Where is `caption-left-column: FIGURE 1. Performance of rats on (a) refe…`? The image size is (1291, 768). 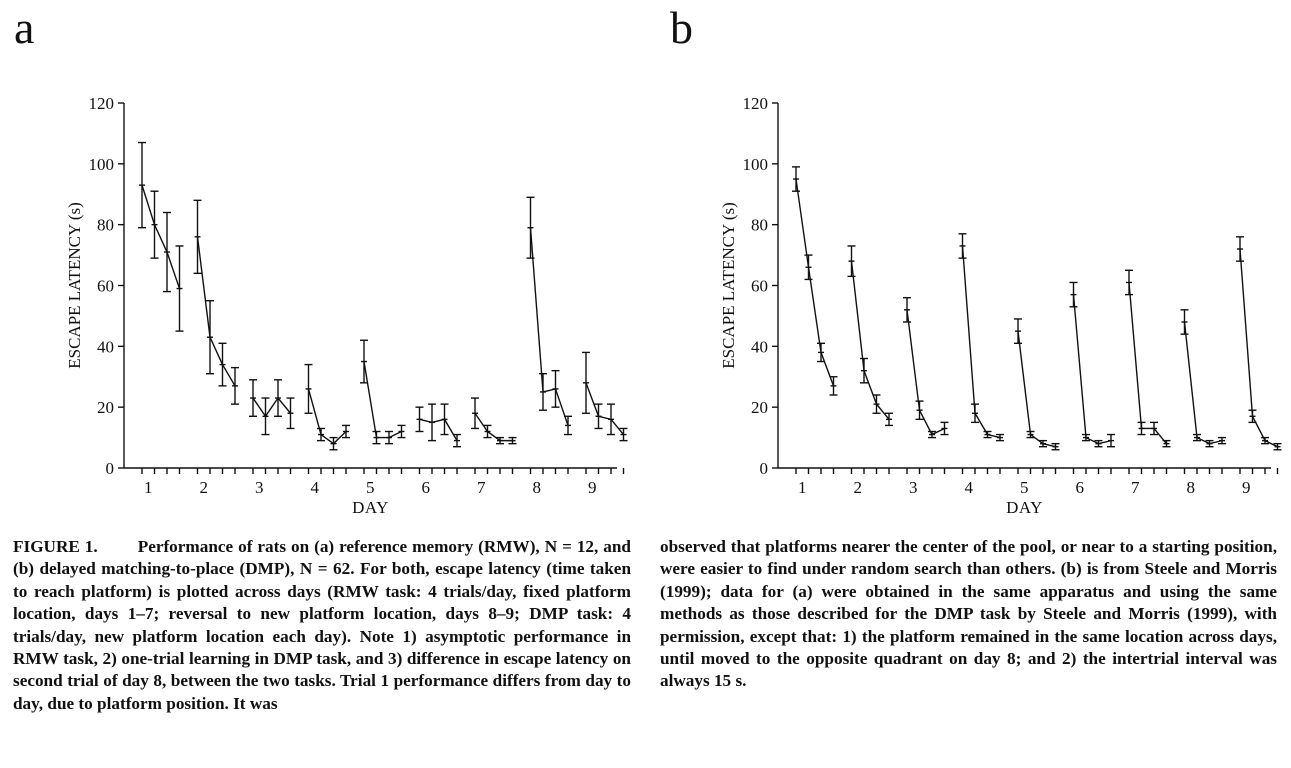
caption-left-column: FIGURE 1. Performance of rats on (a) refe… is located at coordinates (322, 625).